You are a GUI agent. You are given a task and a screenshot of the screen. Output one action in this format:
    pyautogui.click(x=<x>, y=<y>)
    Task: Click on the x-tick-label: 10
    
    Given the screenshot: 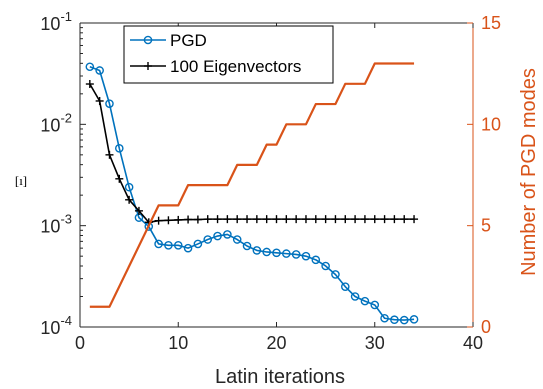 What is the action you would take?
    pyautogui.click(x=178, y=343)
    